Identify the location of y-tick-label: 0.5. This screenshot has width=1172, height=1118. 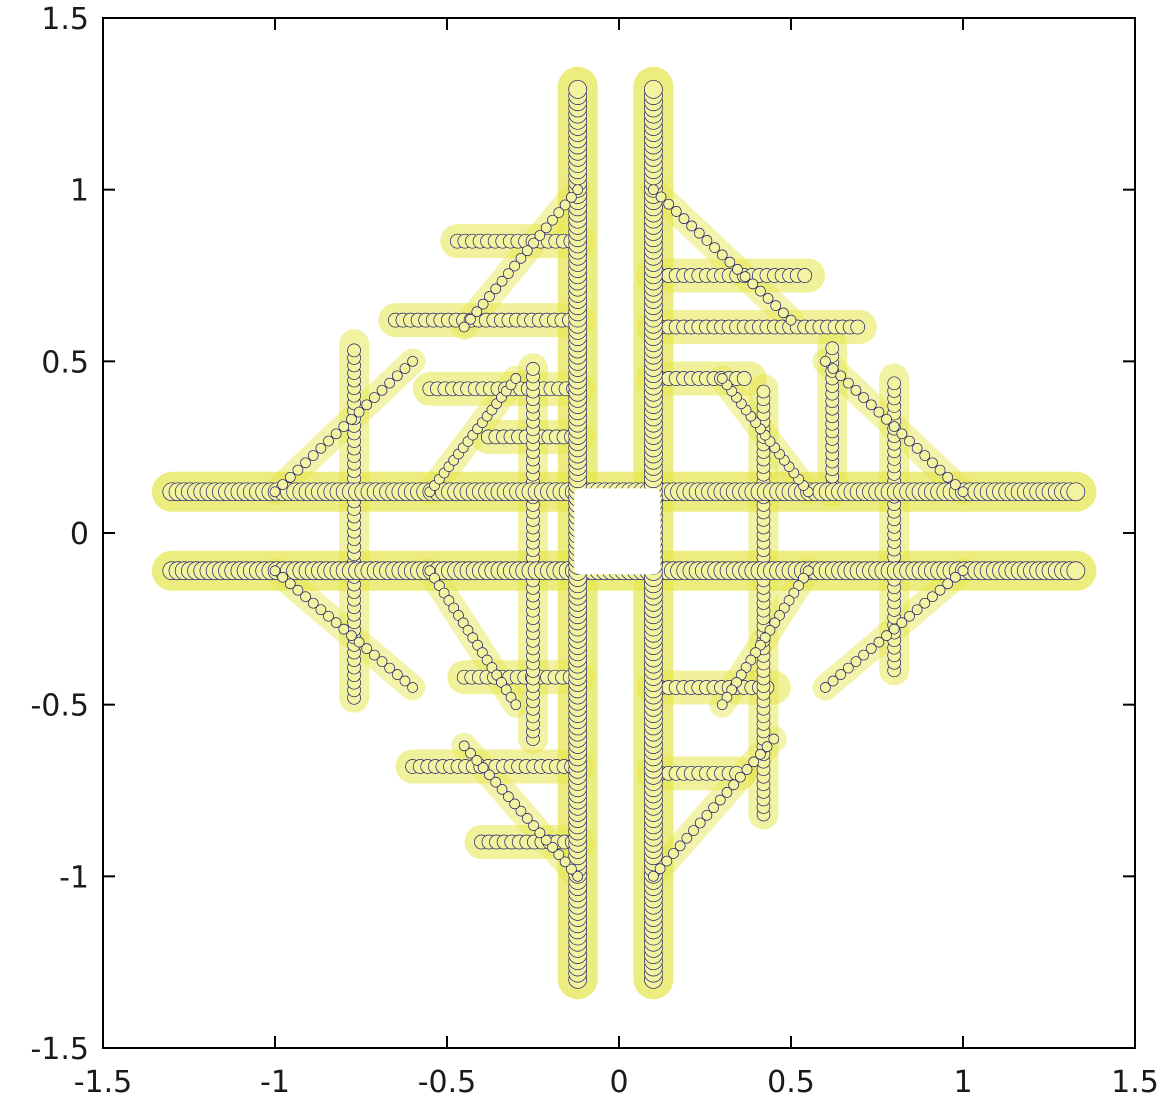
(65, 362).